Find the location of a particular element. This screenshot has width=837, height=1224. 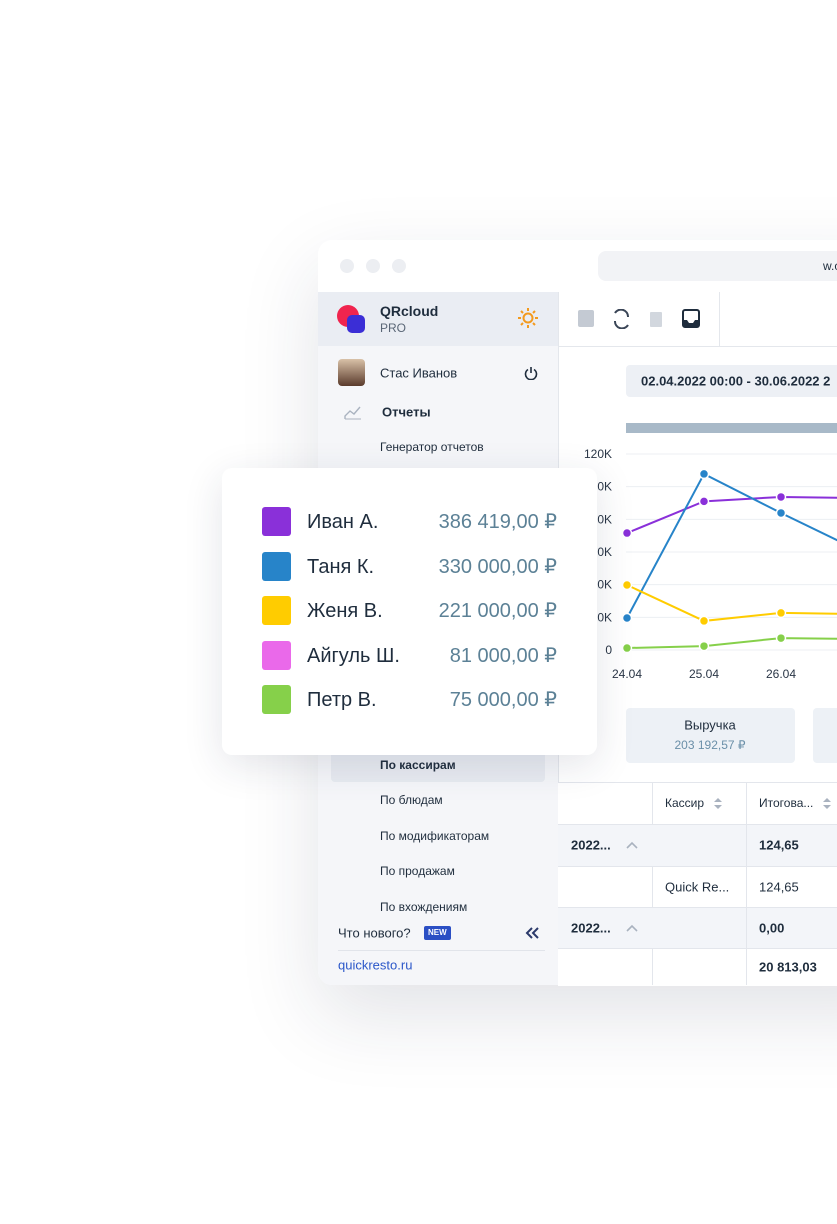

refresh-icon is located at coordinates (621, 319).